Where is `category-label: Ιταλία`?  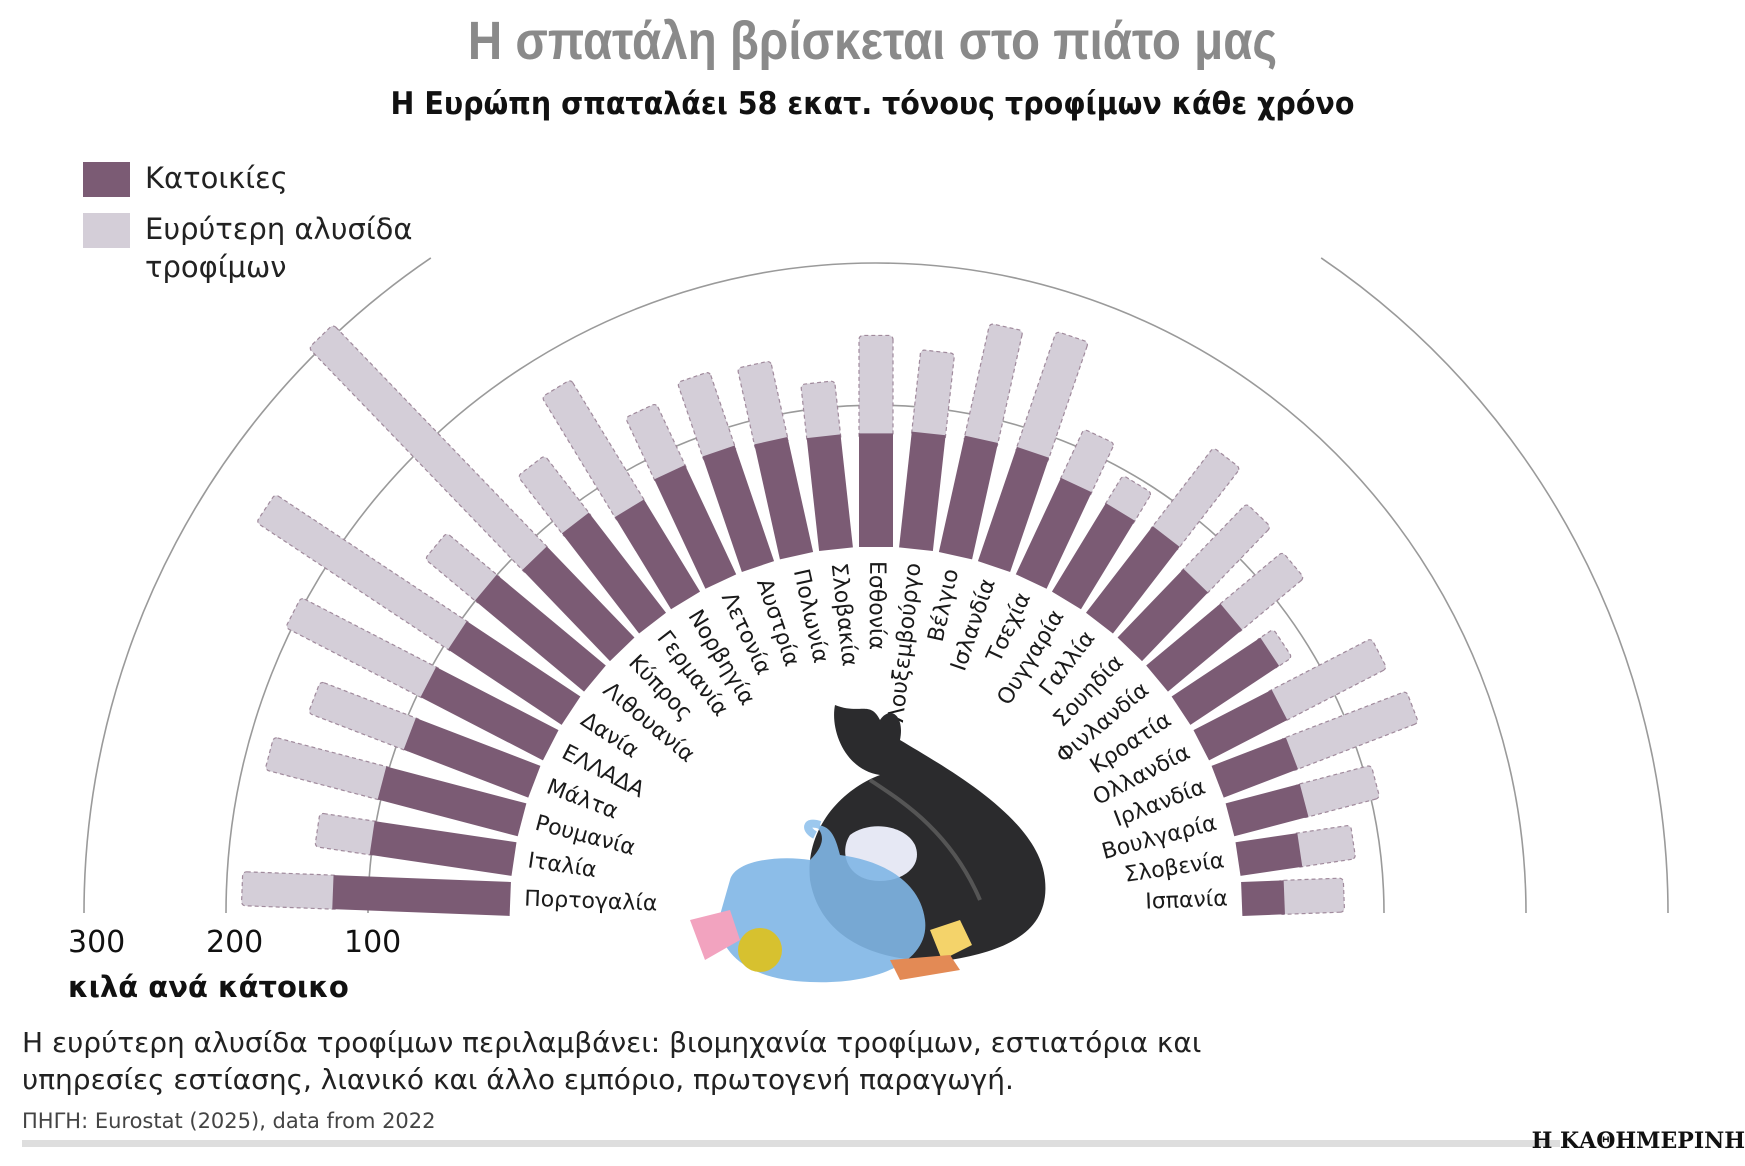
category-label: Ιταλία is located at coordinates (562, 865).